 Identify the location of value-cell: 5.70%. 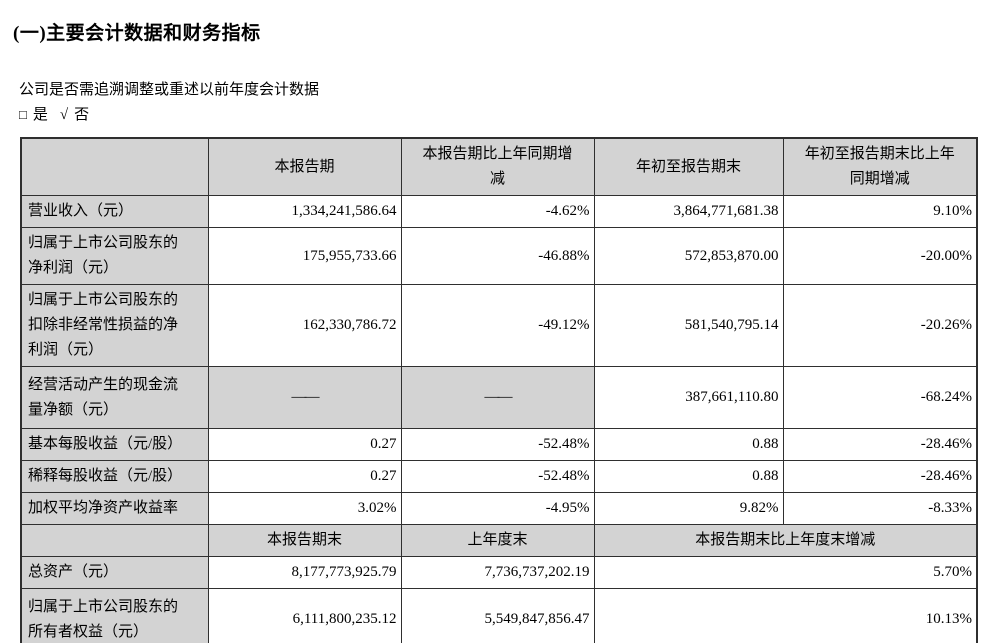
(785, 572).